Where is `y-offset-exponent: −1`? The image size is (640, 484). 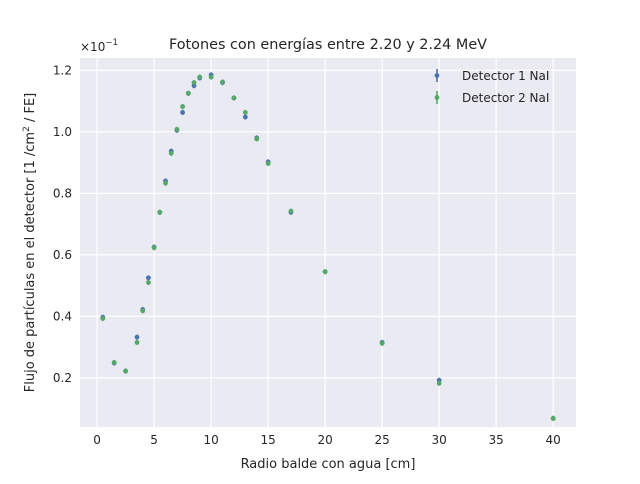 y-offset-exponent: −1 is located at coordinates (111, 43).